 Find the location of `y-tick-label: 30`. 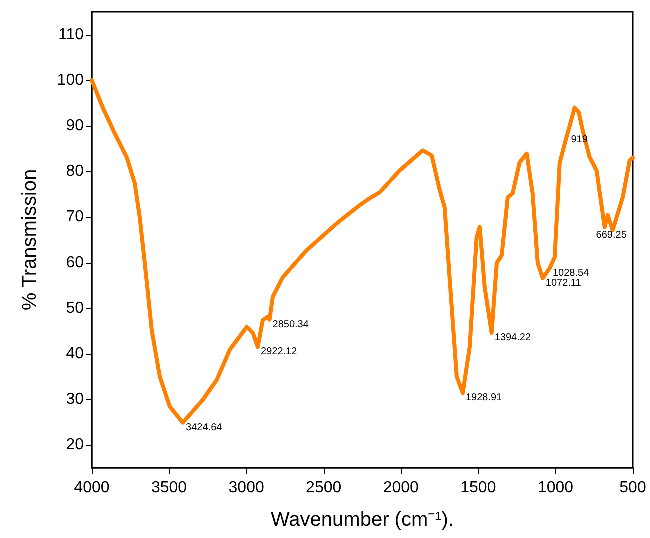

y-tick-label: 30 is located at coordinates (75, 399).